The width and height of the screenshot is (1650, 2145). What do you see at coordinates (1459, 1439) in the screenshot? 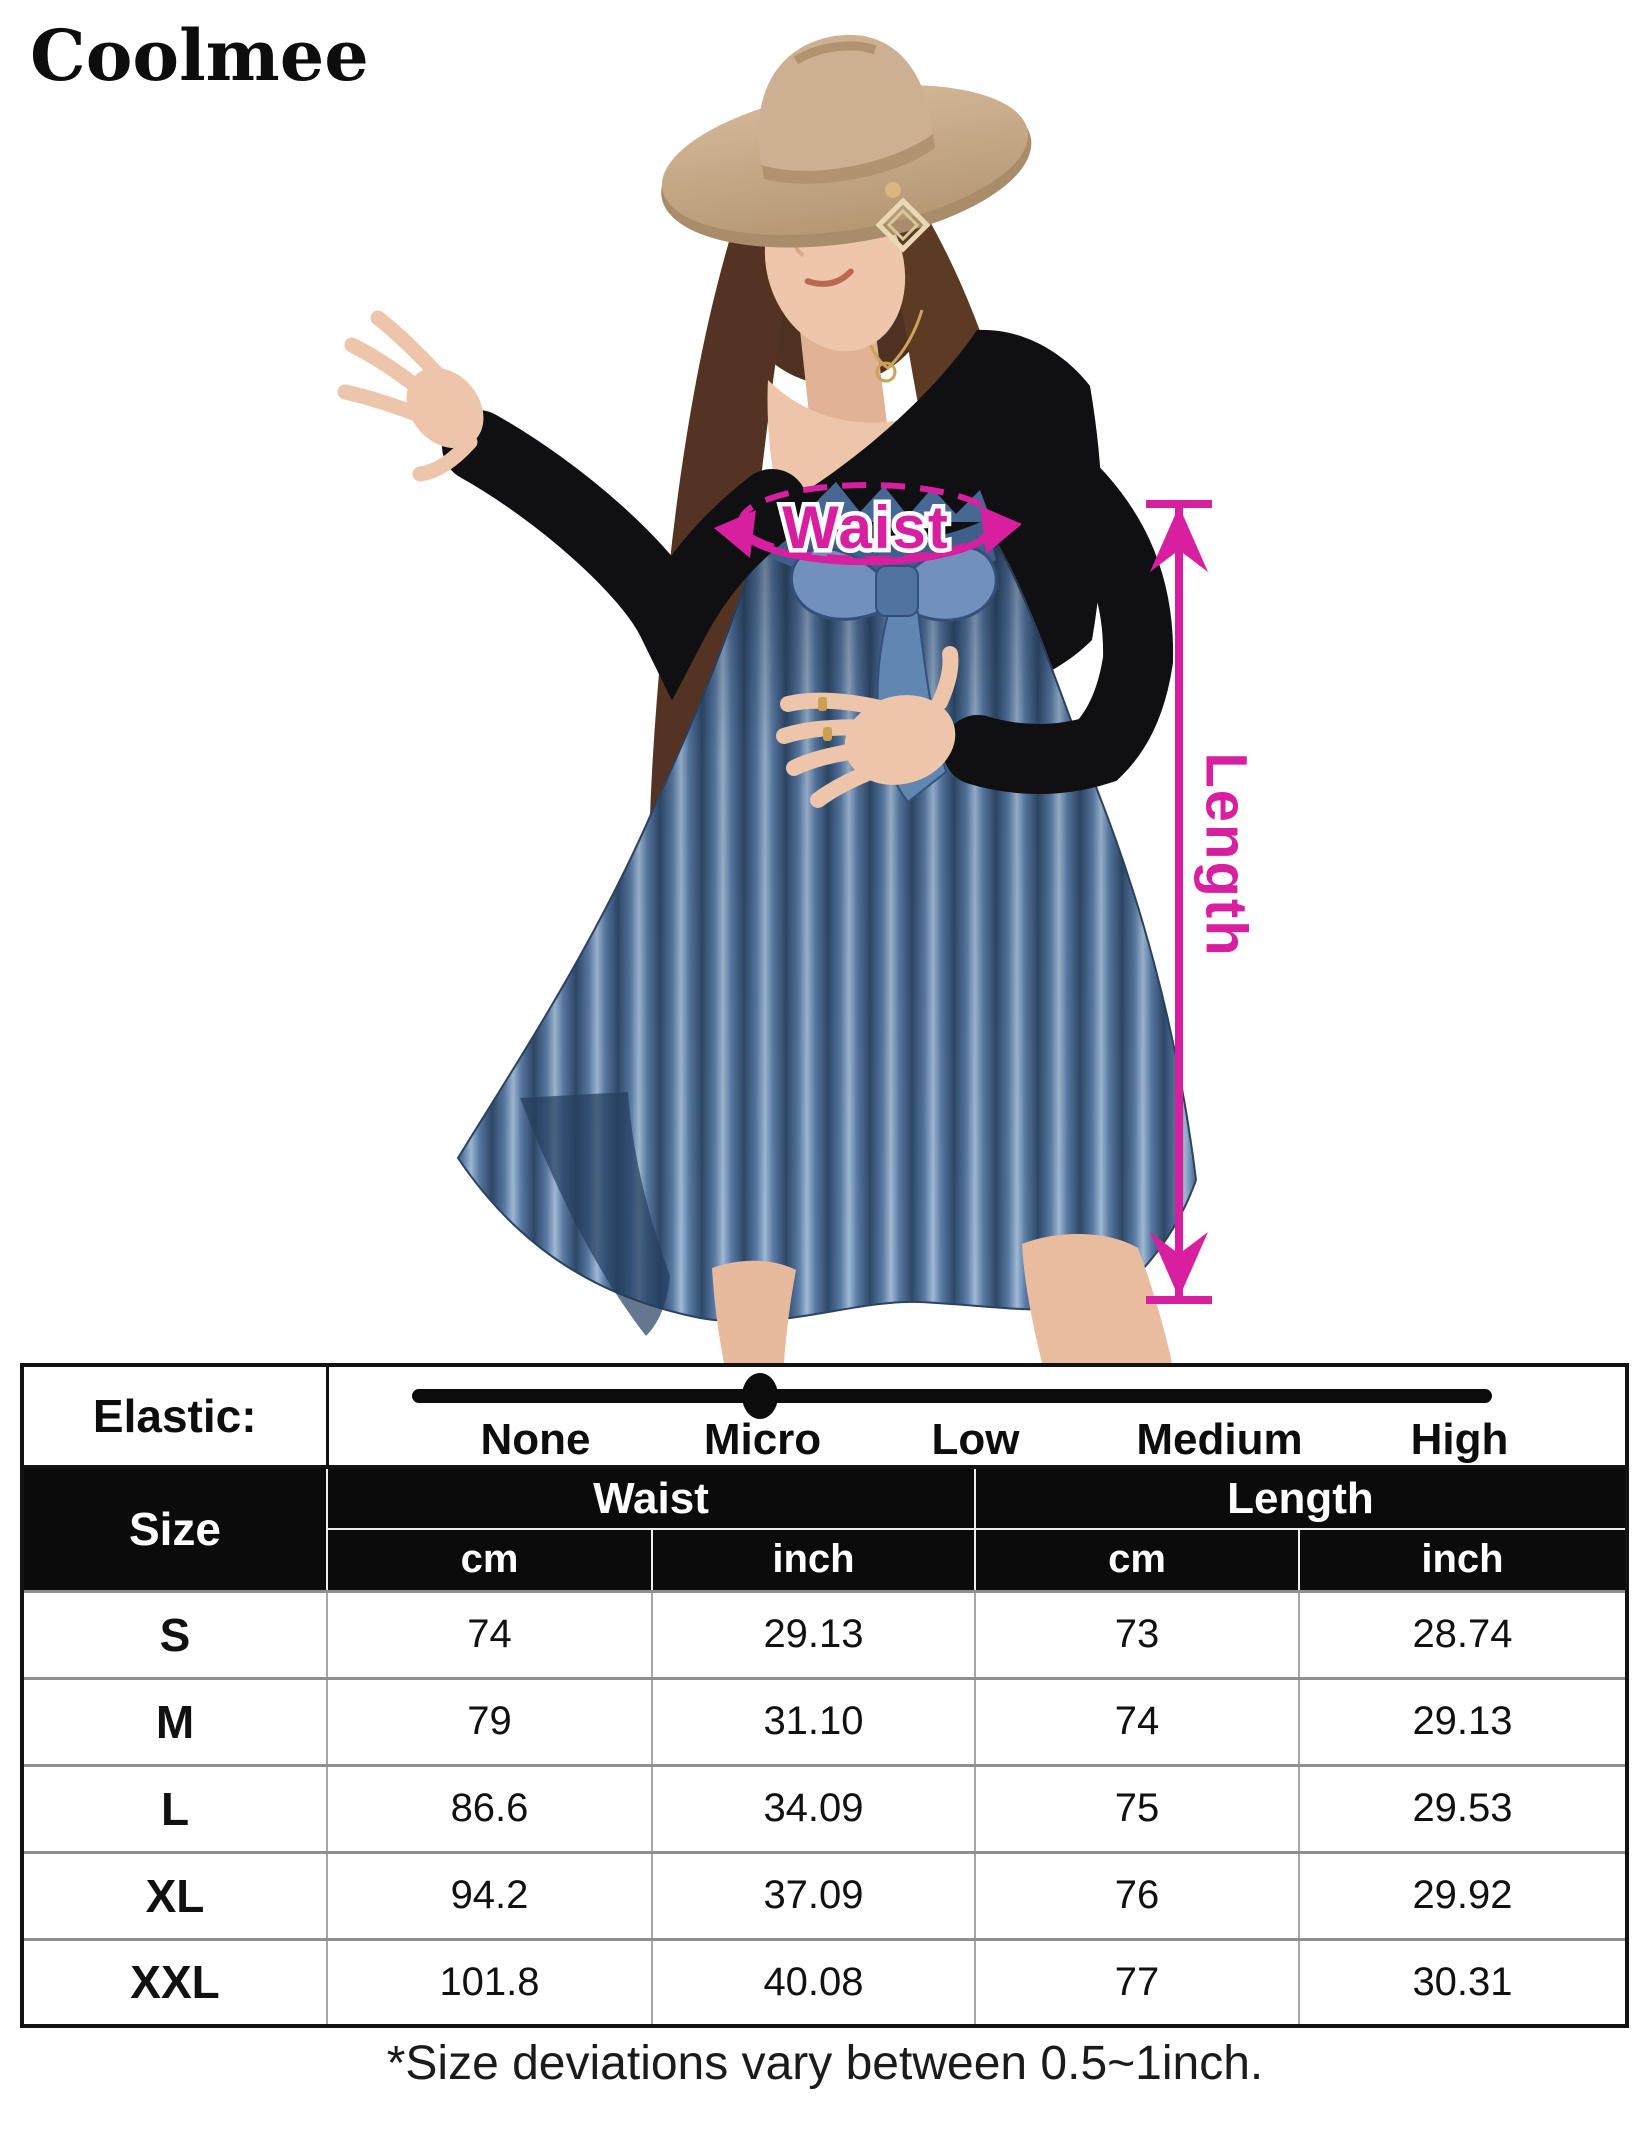
I see `elastic-option-high: High` at bounding box center [1459, 1439].